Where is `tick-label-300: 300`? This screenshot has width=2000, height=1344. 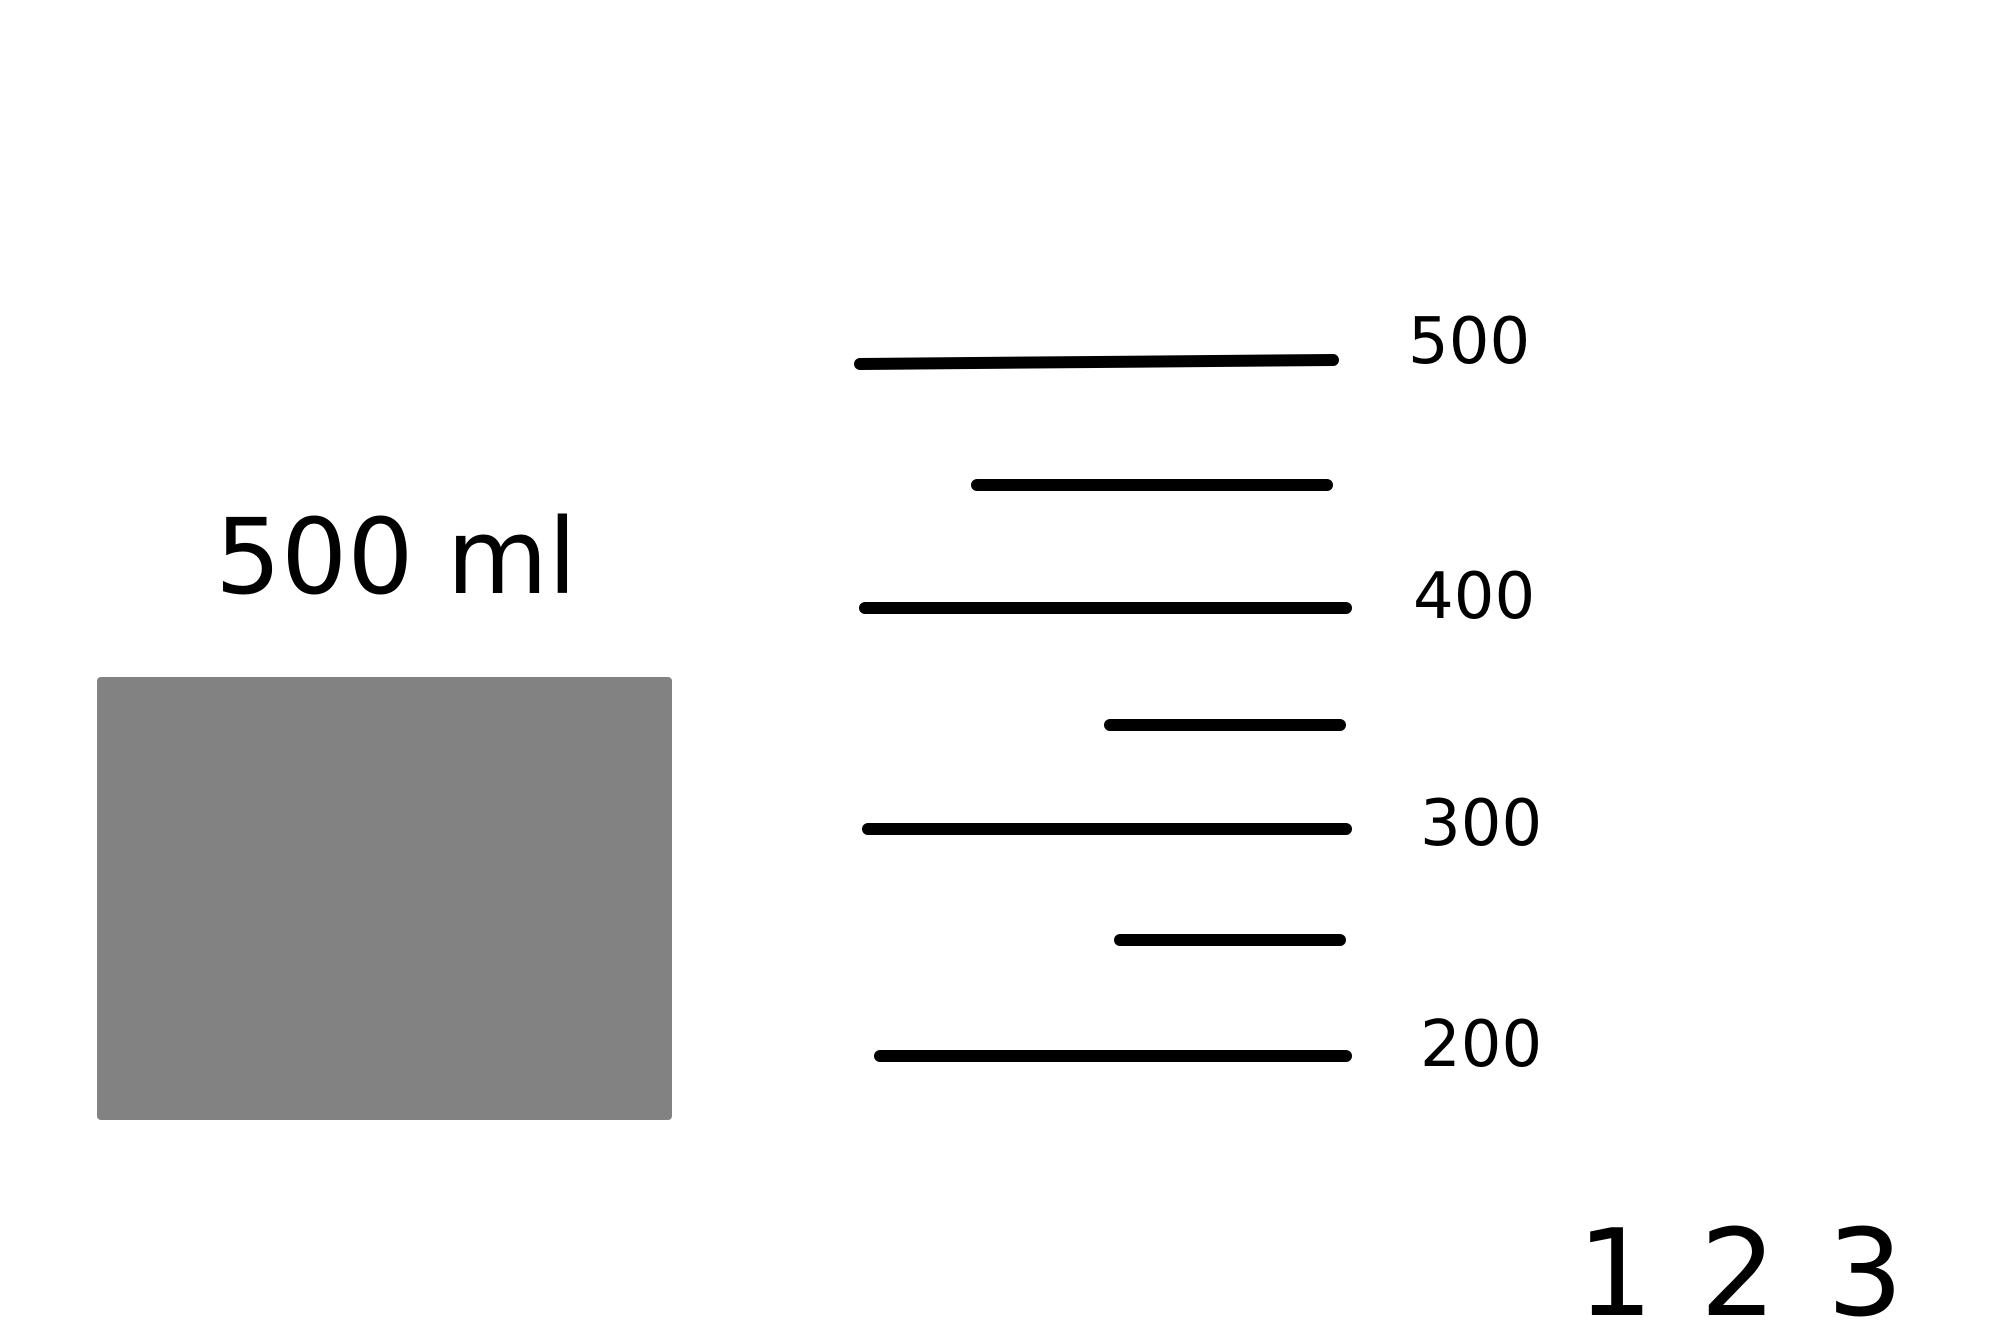 tick-label-300: 300 is located at coordinates (1481, 824).